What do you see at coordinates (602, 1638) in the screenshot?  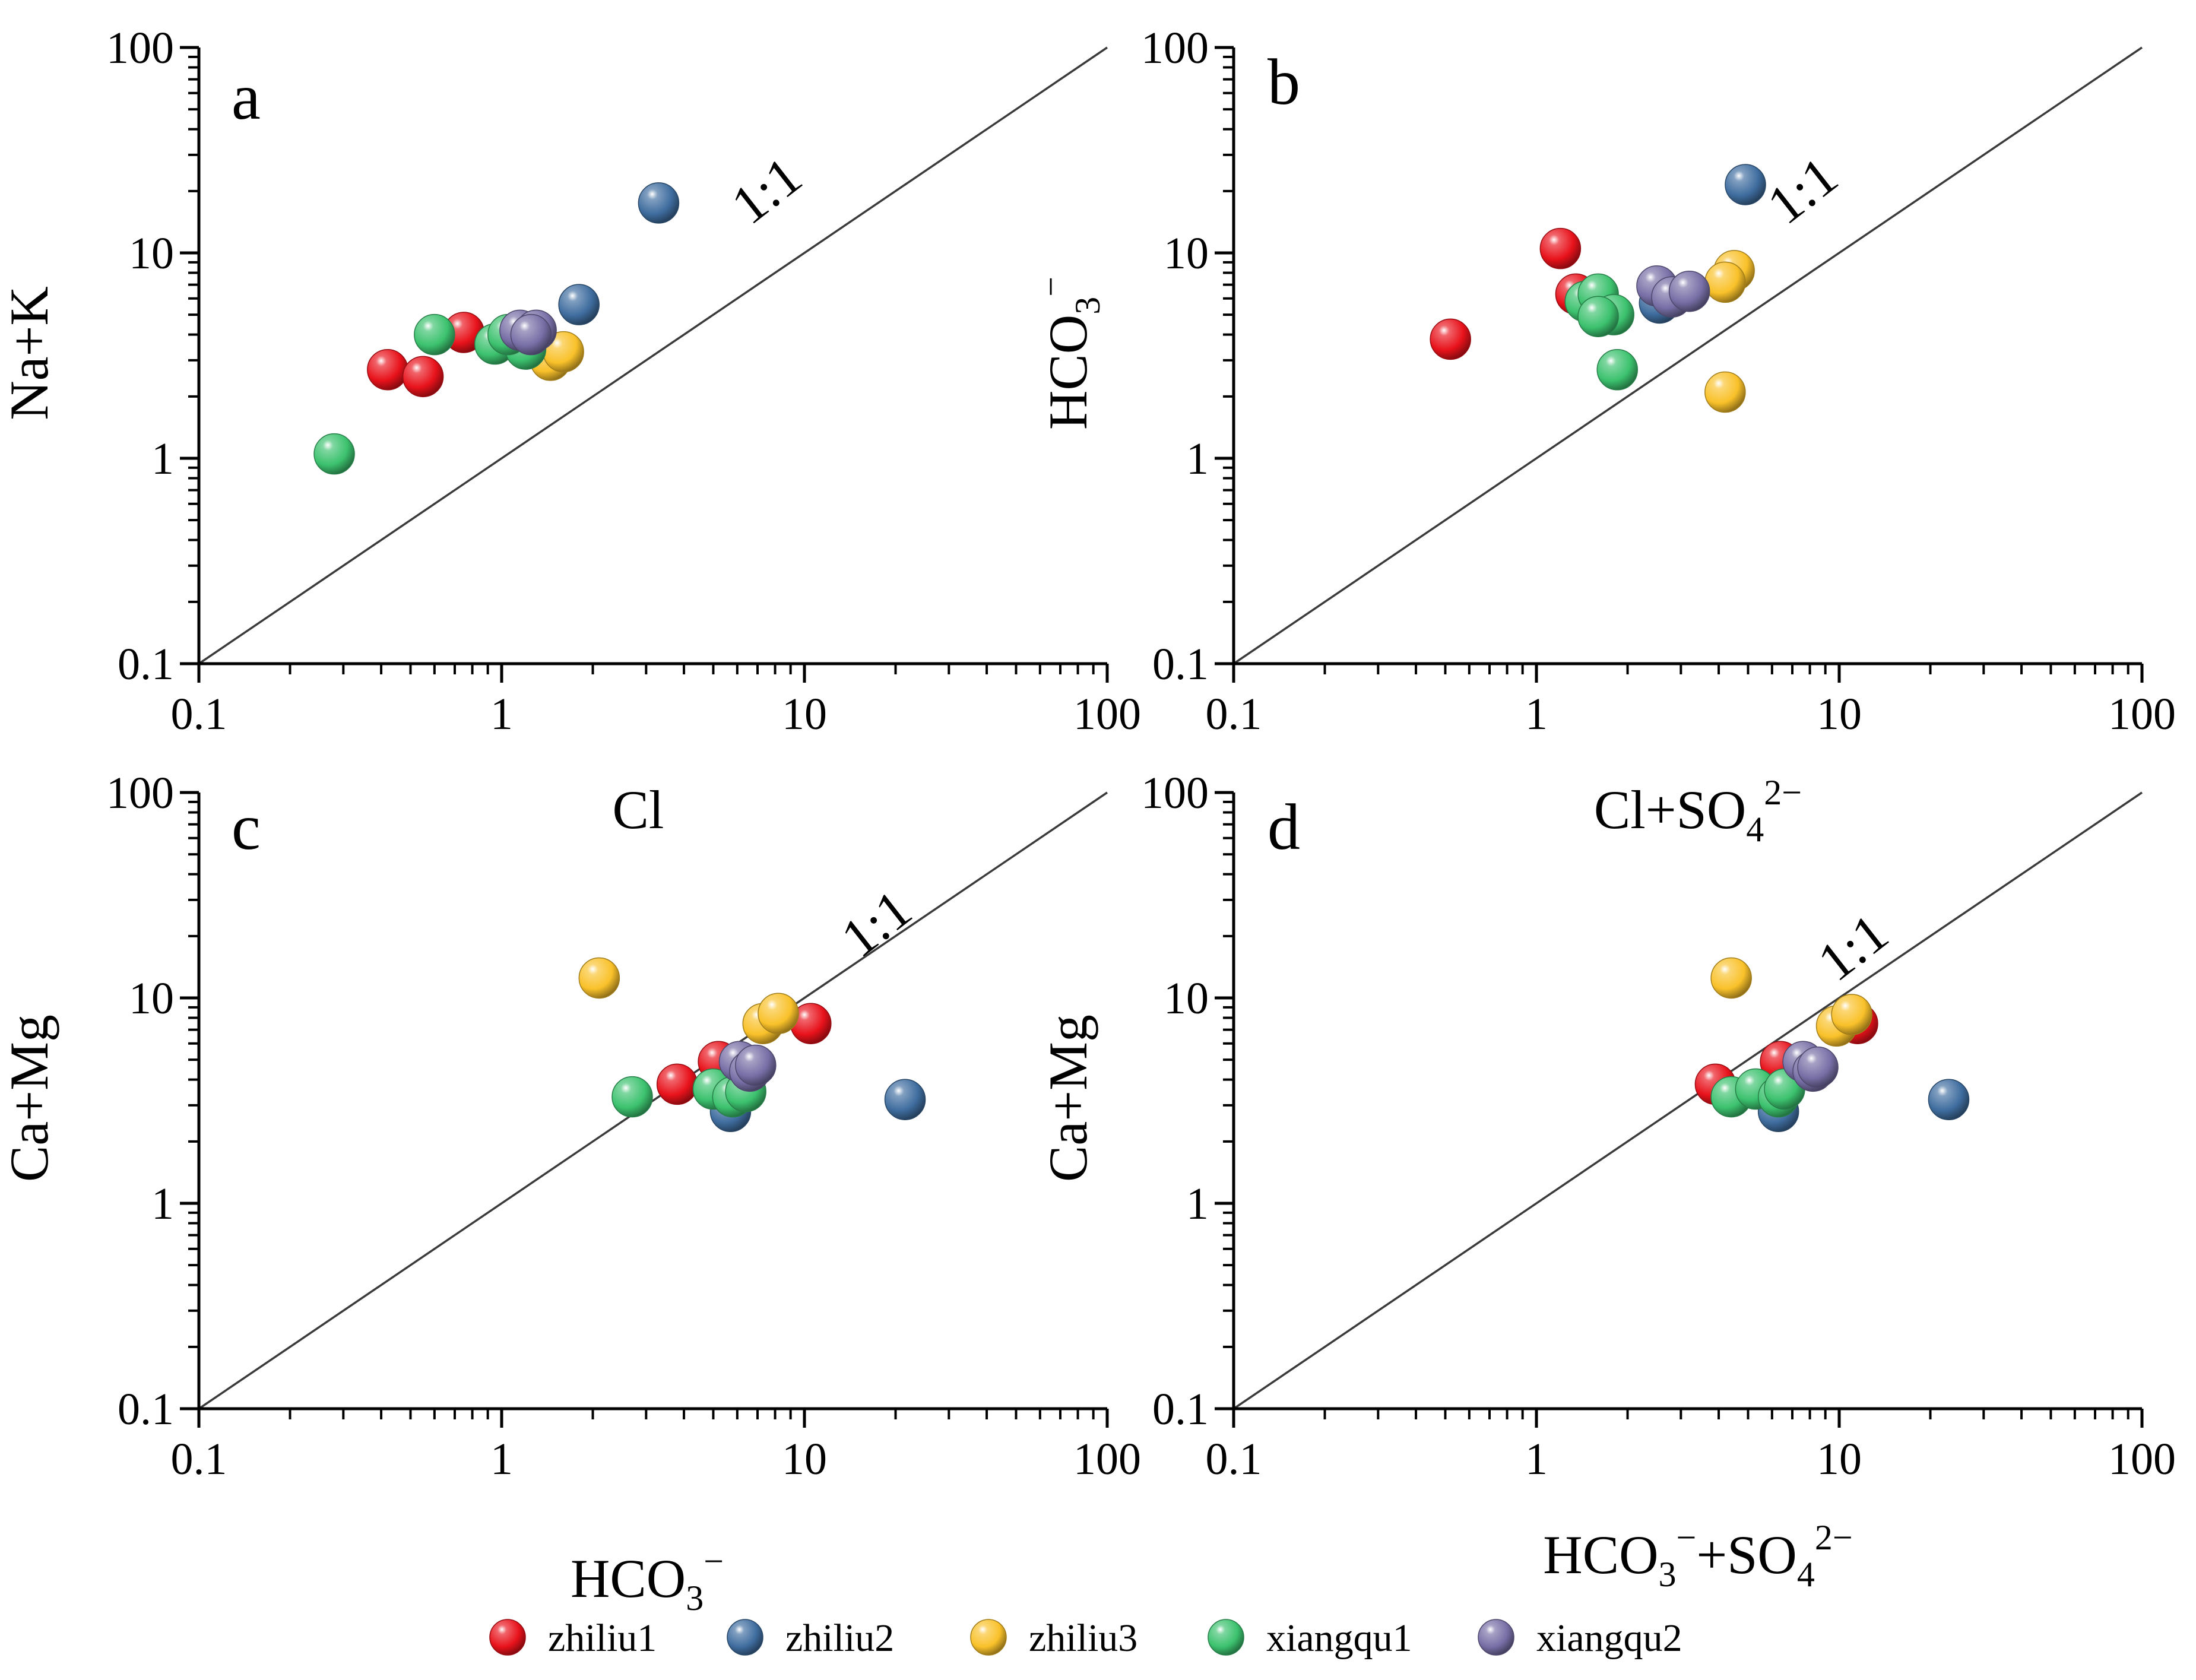 I see `legend-label-zhiliu1: zhiliu1` at bounding box center [602, 1638].